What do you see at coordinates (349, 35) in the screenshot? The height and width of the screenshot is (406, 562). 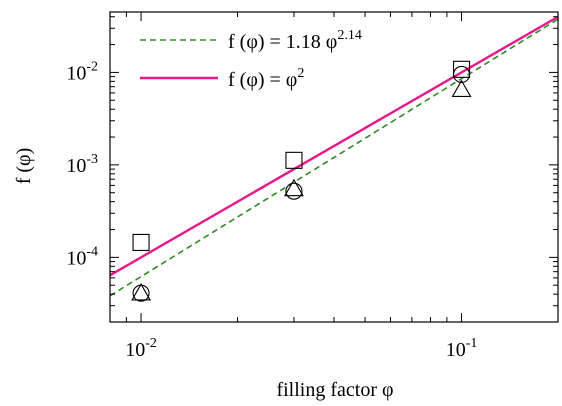 I see `legend-label-fit-exponent: 2.14` at bounding box center [349, 35].